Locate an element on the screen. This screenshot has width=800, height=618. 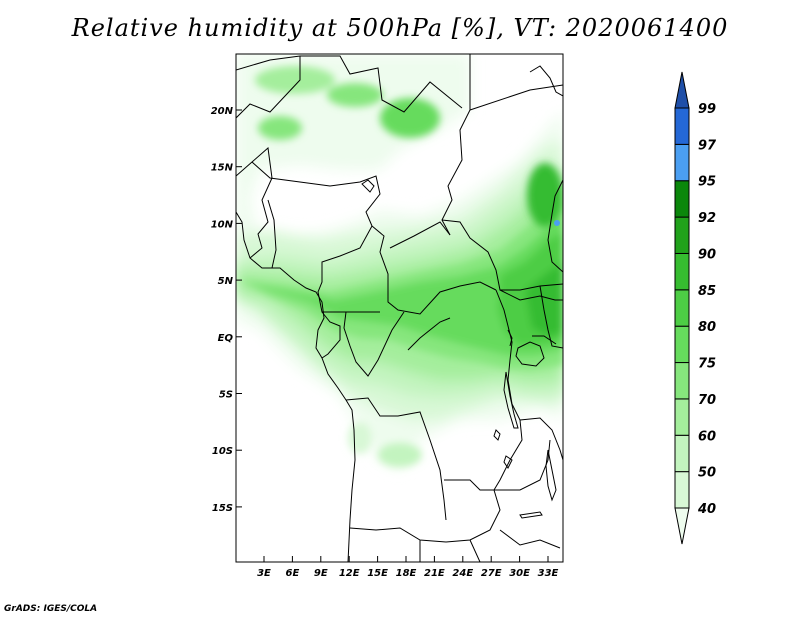
border-nigeria-cameroon is located at coordinates (348, 269).